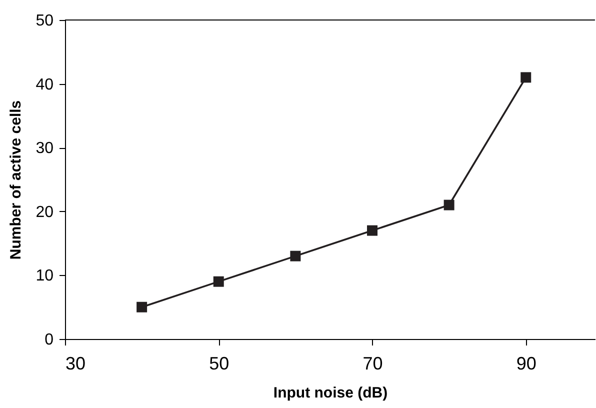  What do you see at coordinates (45, 85) in the screenshot?
I see `y-tick-label: 40` at bounding box center [45, 85].